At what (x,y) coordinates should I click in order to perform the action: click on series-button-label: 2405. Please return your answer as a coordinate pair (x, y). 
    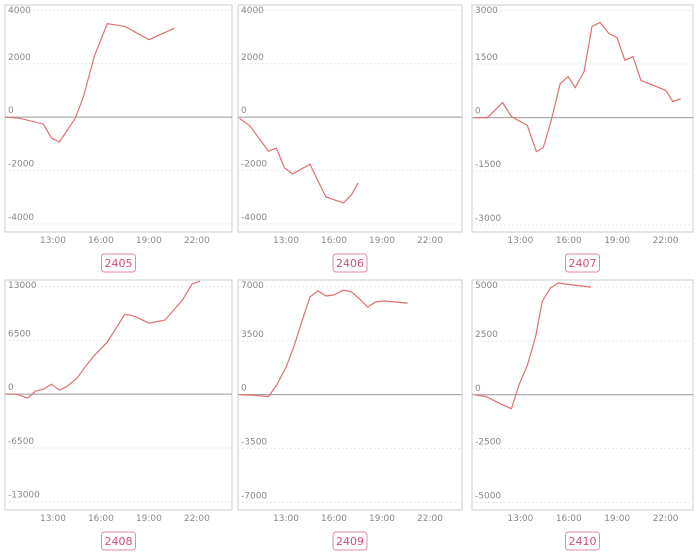
    Looking at the image, I should click on (119, 263).